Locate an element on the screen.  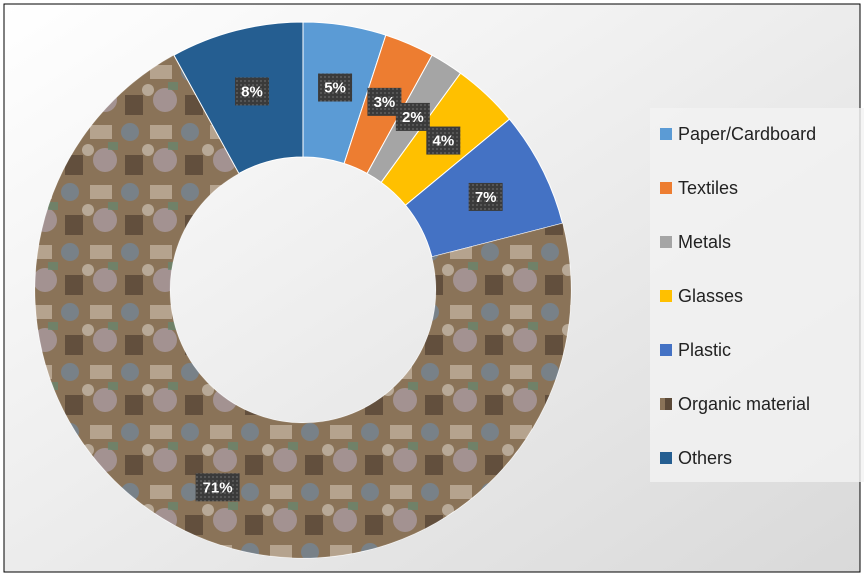
legend-label: Glasses is located at coordinates (710, 296).